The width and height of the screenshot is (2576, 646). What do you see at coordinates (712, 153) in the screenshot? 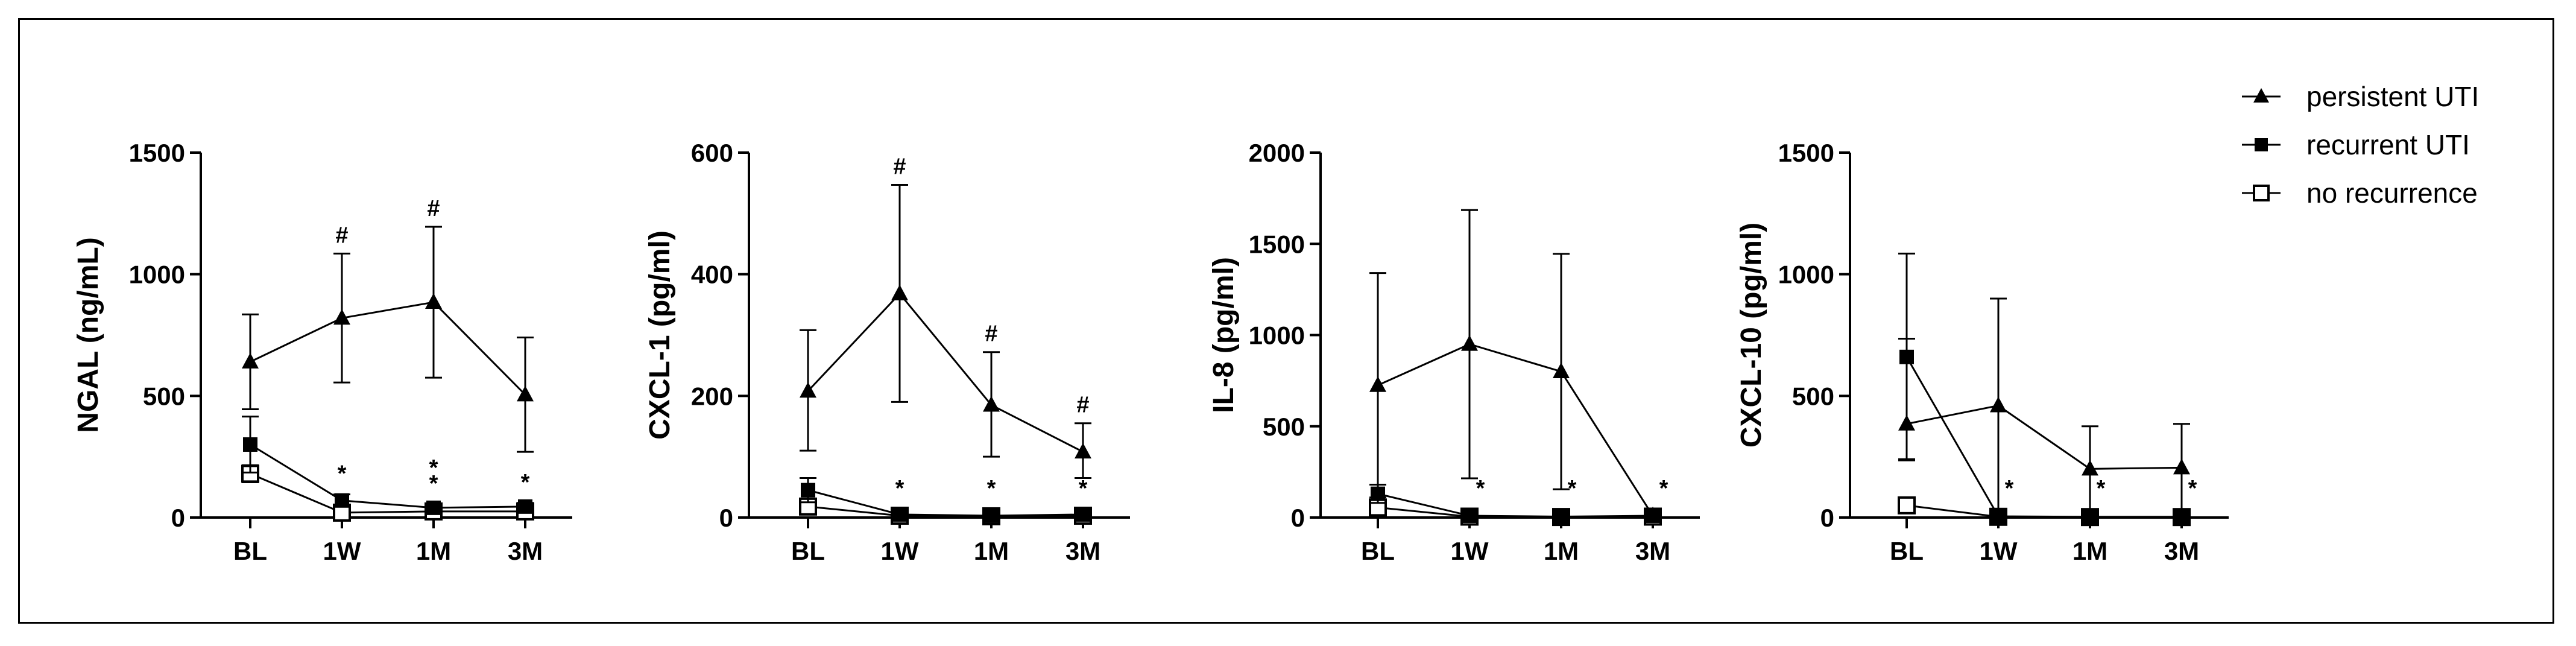
I see `y-tick-label: 600` at bounding box center [712, 153].